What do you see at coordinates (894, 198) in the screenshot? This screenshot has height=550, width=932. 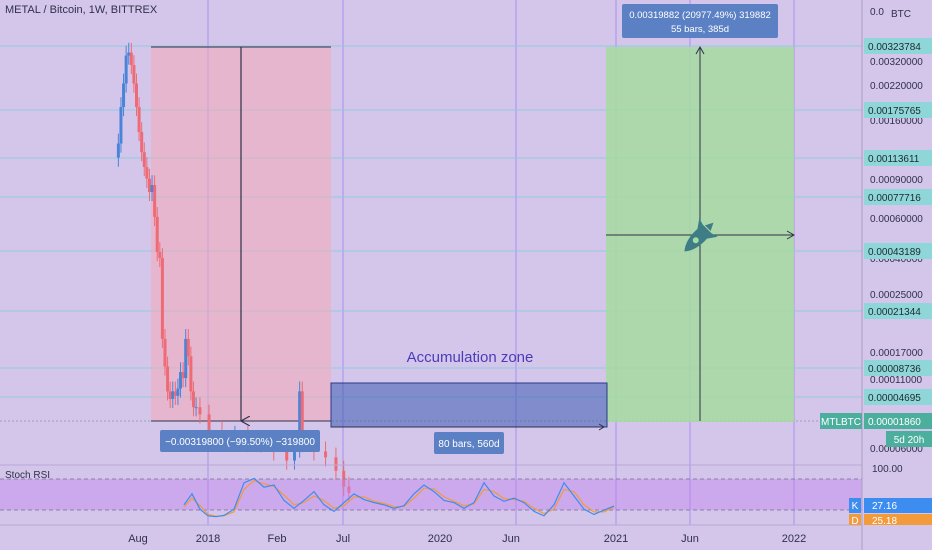 I see `svg-text: 0.00077716` at bounding box center [894, 198].